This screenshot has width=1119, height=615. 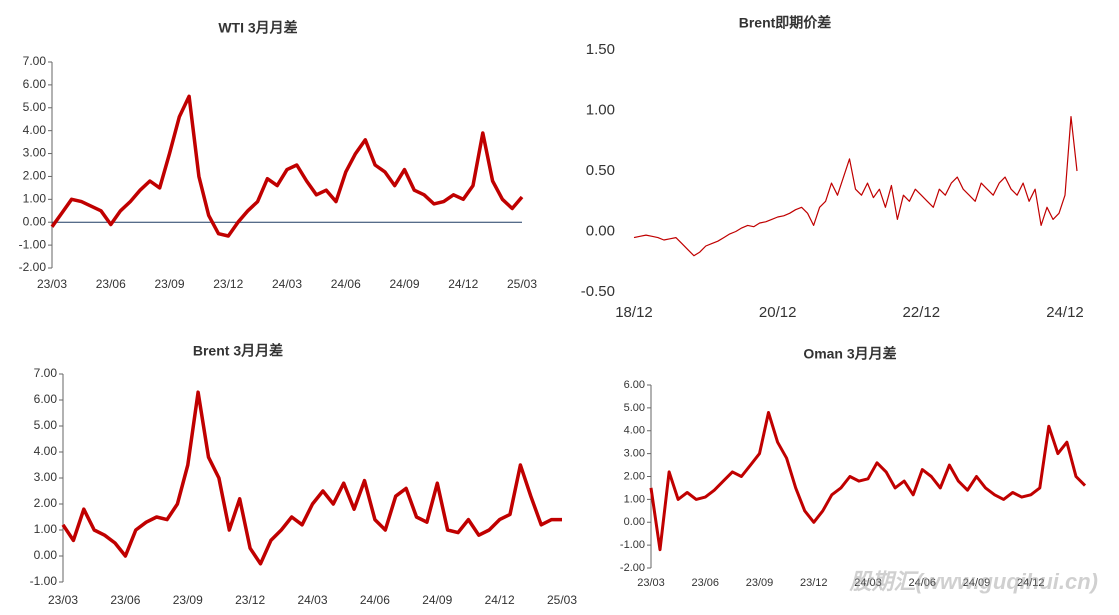 What do you see at coordinates (849, 354) in the screenshot?
I see `chart-title: Oman 3月月差` at bounding box center [849, 354].